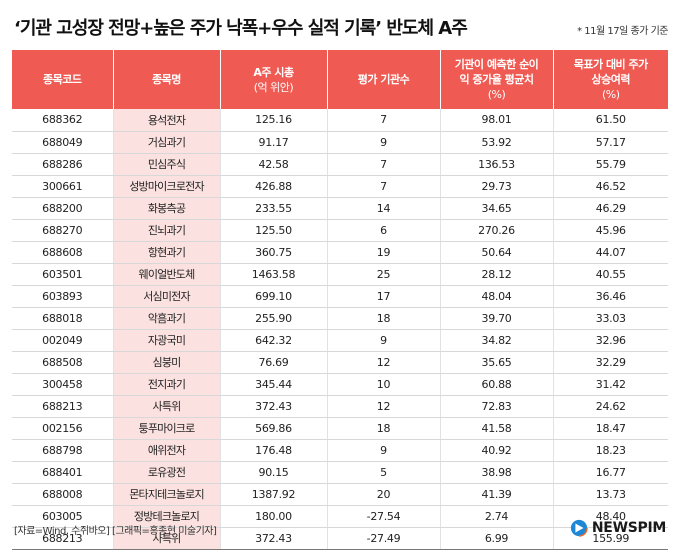  I want to click on table-row: 688286 민심주식 42.58 7 136.53 55.79, so click(340, 164).